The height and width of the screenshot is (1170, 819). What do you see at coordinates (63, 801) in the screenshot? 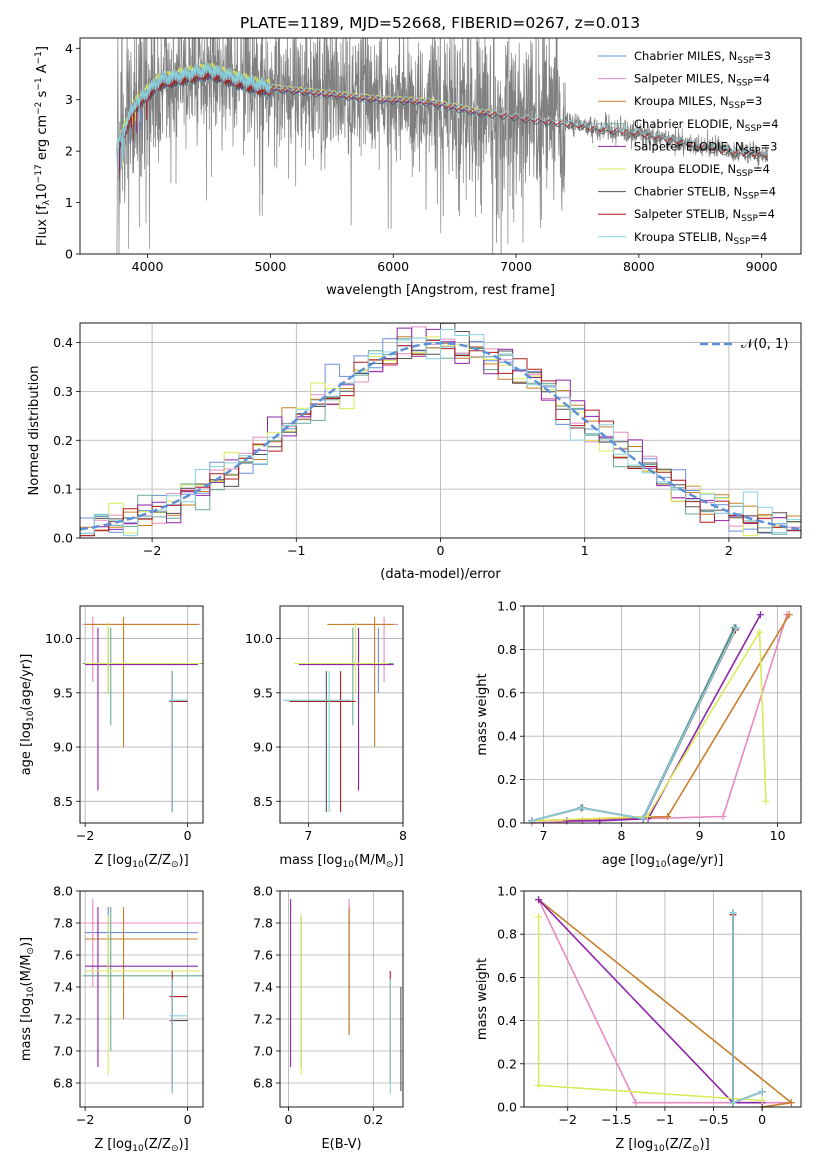
I see `age_vs_Z-ytick-label: 8.5` at bounding box center [63, 801].